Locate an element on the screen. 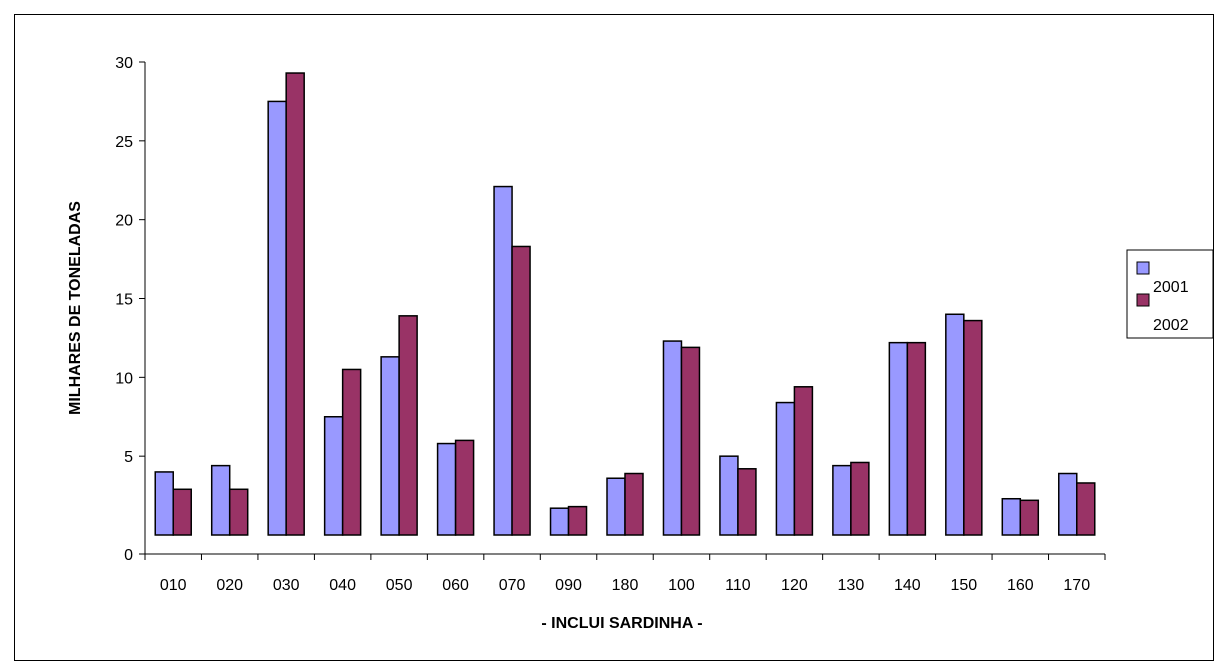 The height and width of the screenshot is (671, 1225). x-tick-label: 170 is located at coordinates (1076, 585).